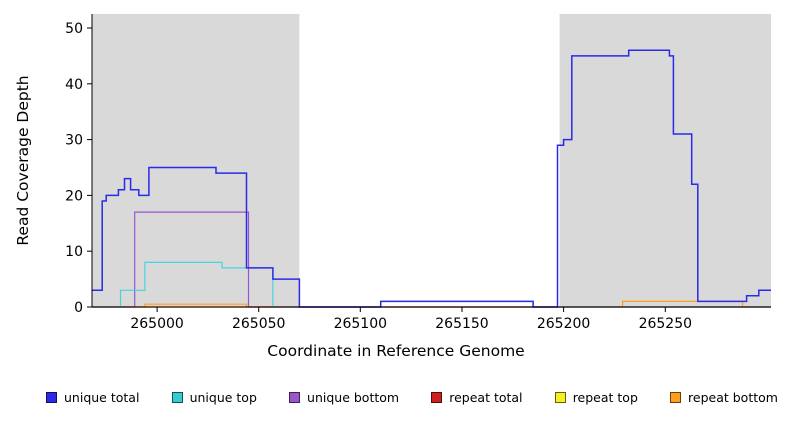 The width and height of the screenshot is (792, 432). What do you see at coordinates (665, 324) in the screenshot?
I see `x-tick-label: 265250` at bounding box center [665, 324].